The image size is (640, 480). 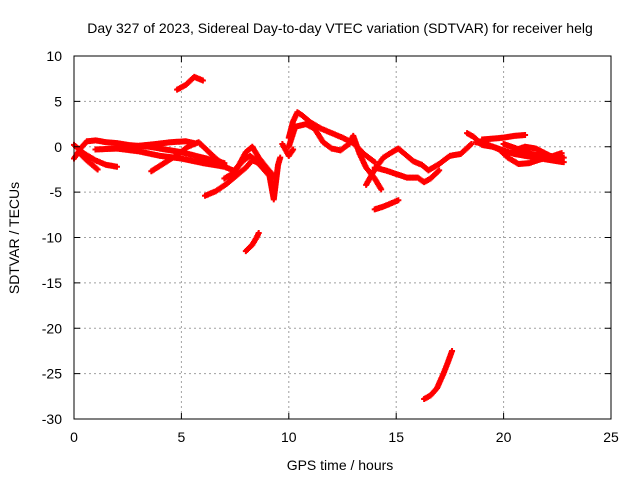 What do you see at coordinates (52, 238) in the screenshot?
I see `y-tick-label: -10` at bounding box center [52, 238].